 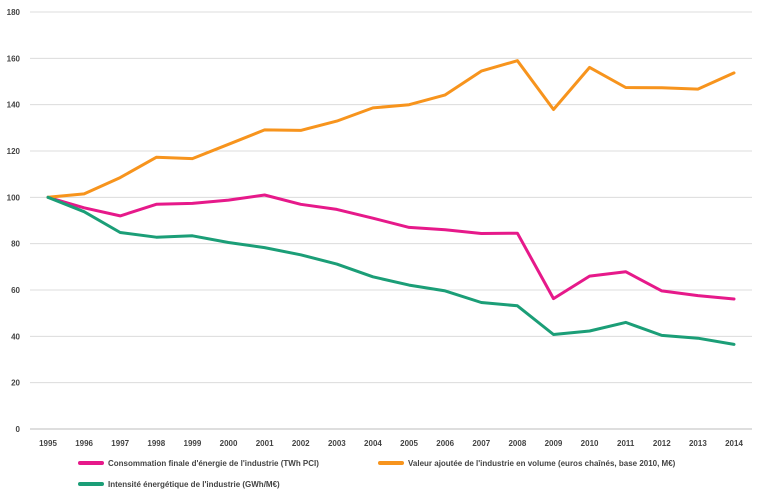 I want to click on x-tick-label: 2009, so click(x=554, y=443).